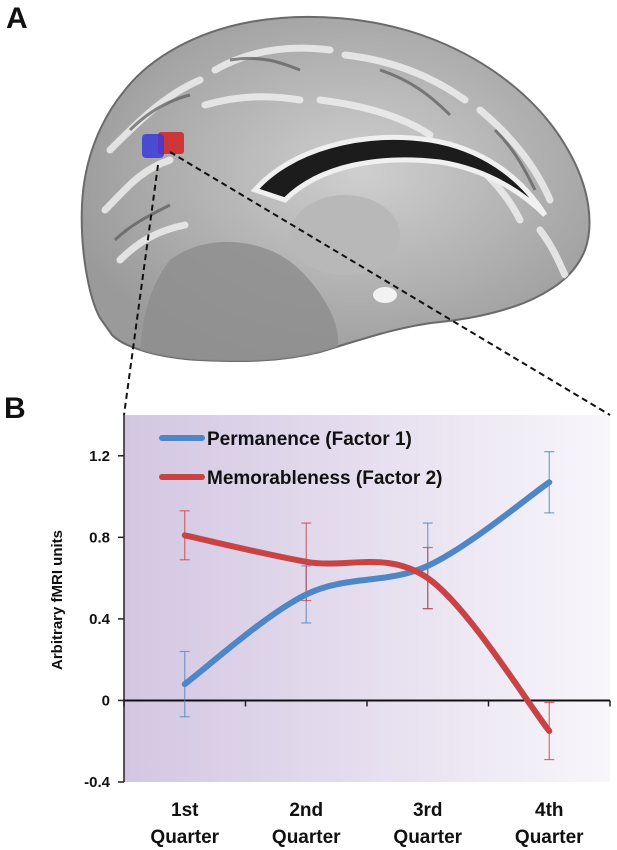  I want to click on panel-label-b: B, so click(15, 408).